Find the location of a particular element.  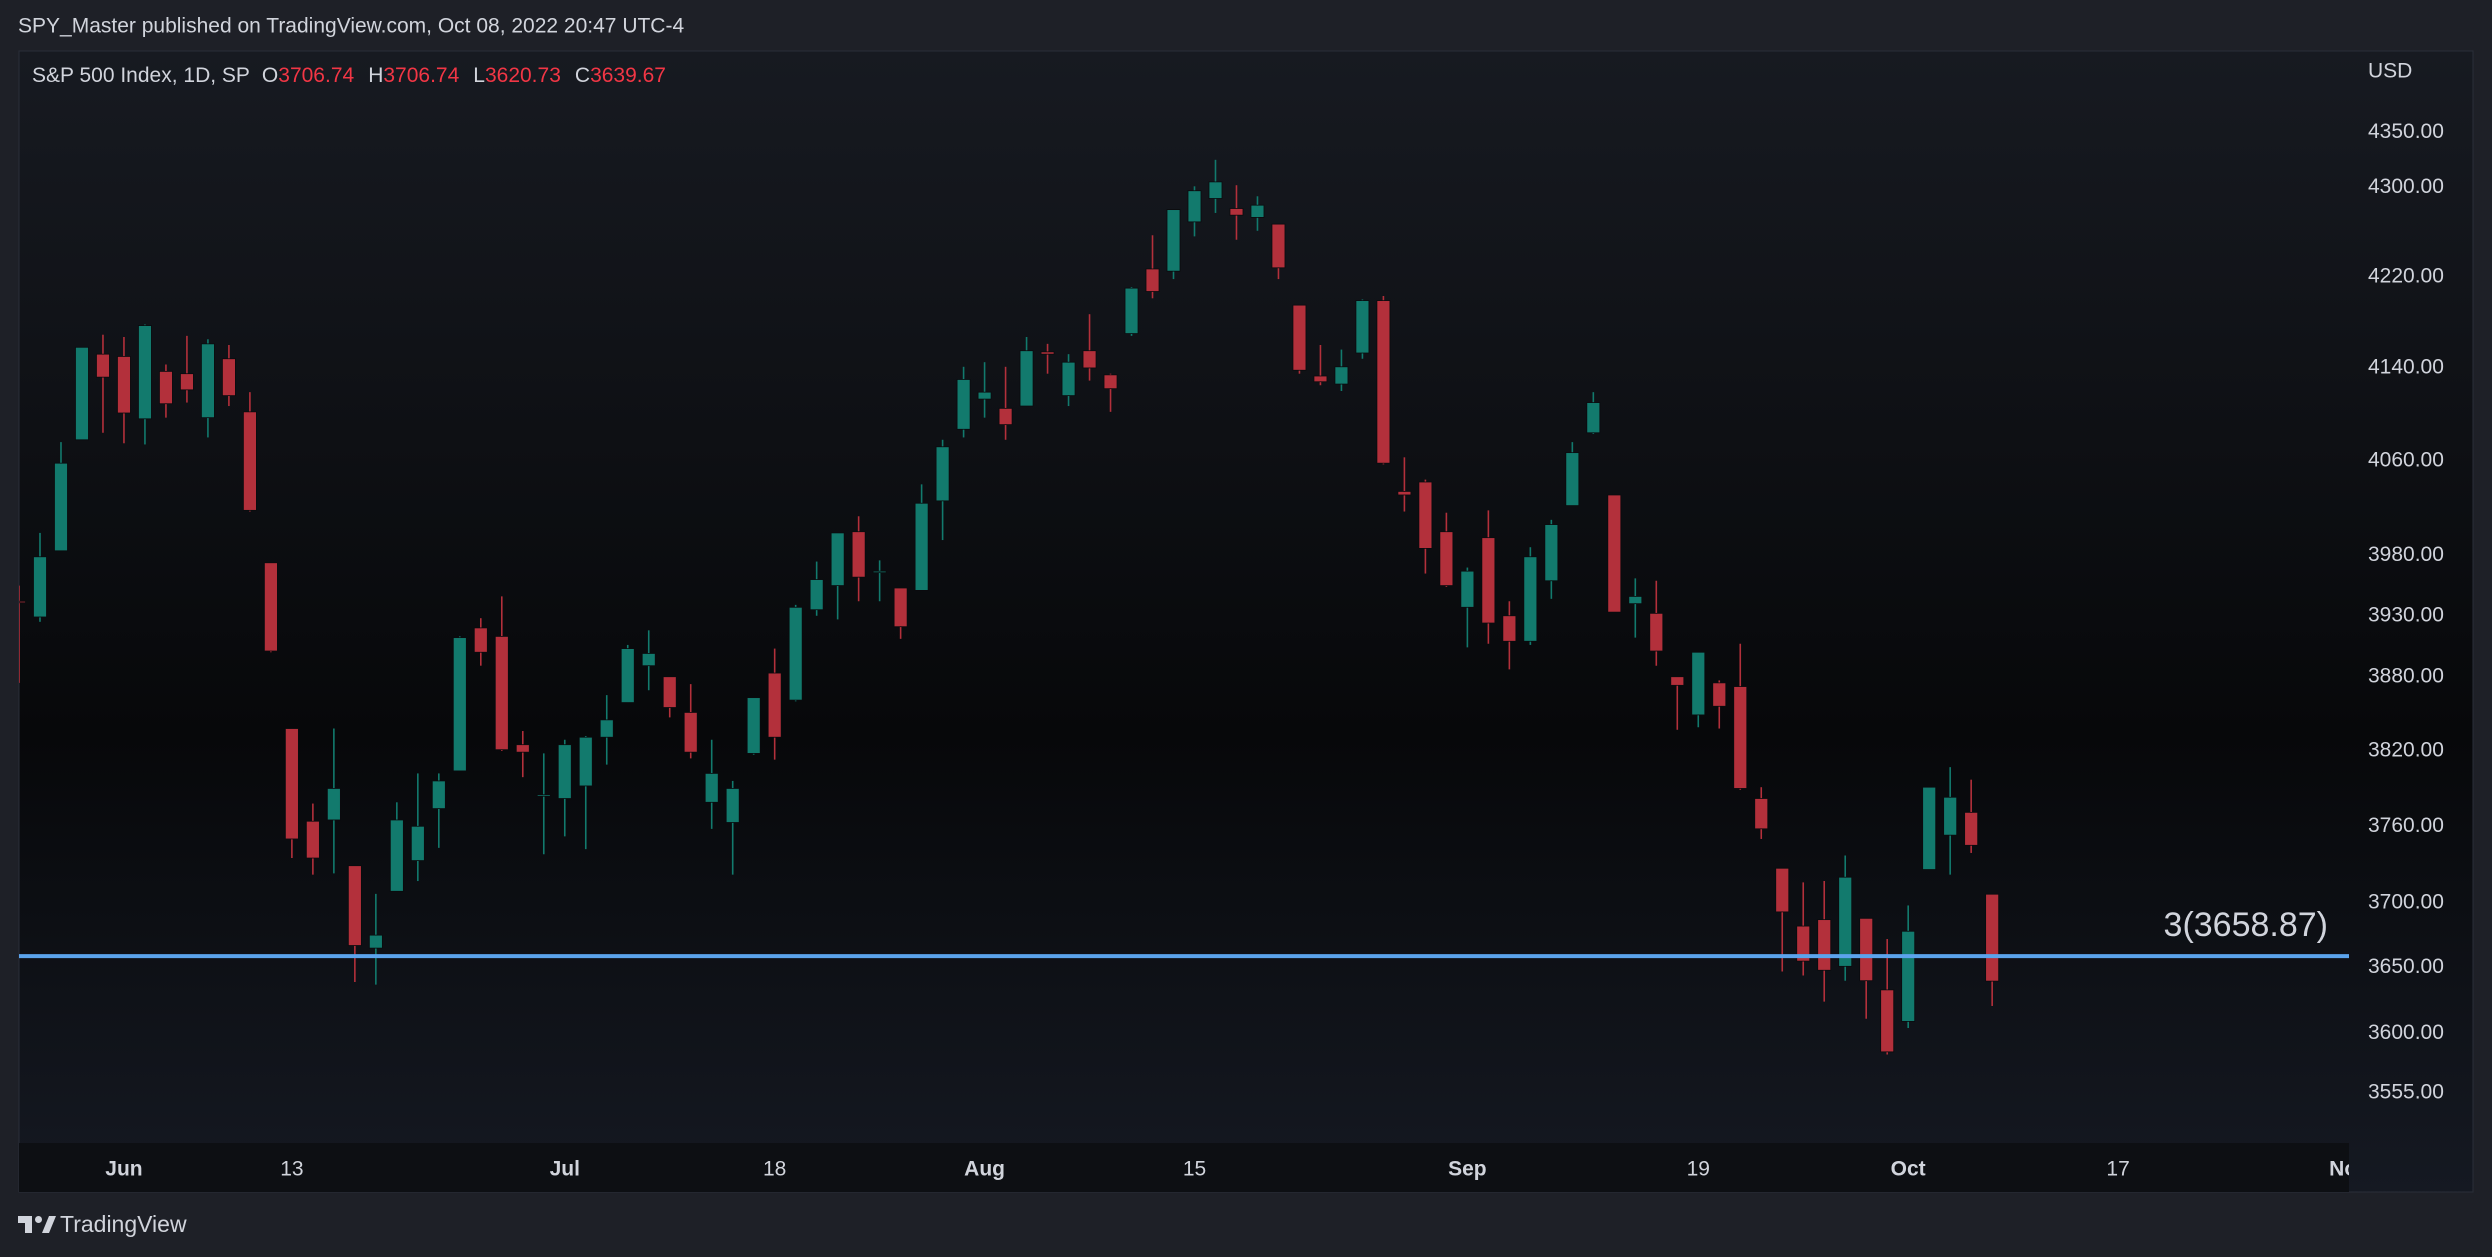

y-tick-label: 4300.00 is located at coordinates (2406, 186).